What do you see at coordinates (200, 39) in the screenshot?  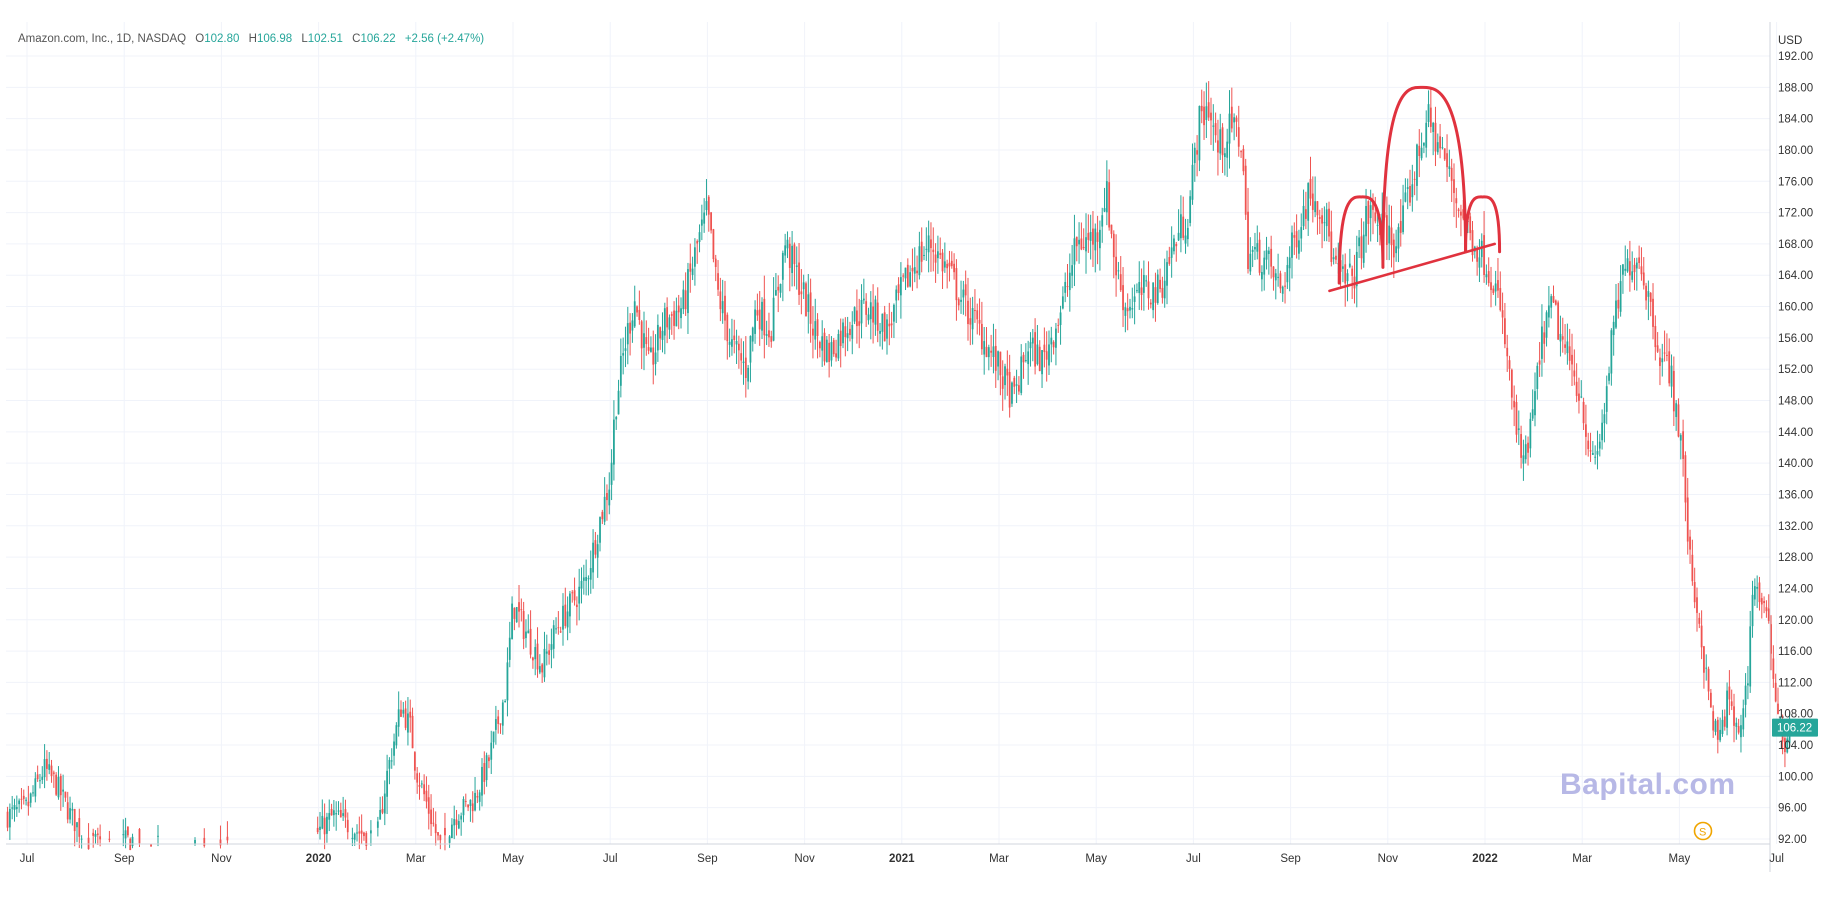 I see `open-label: O` at bounding box center [200, 39].